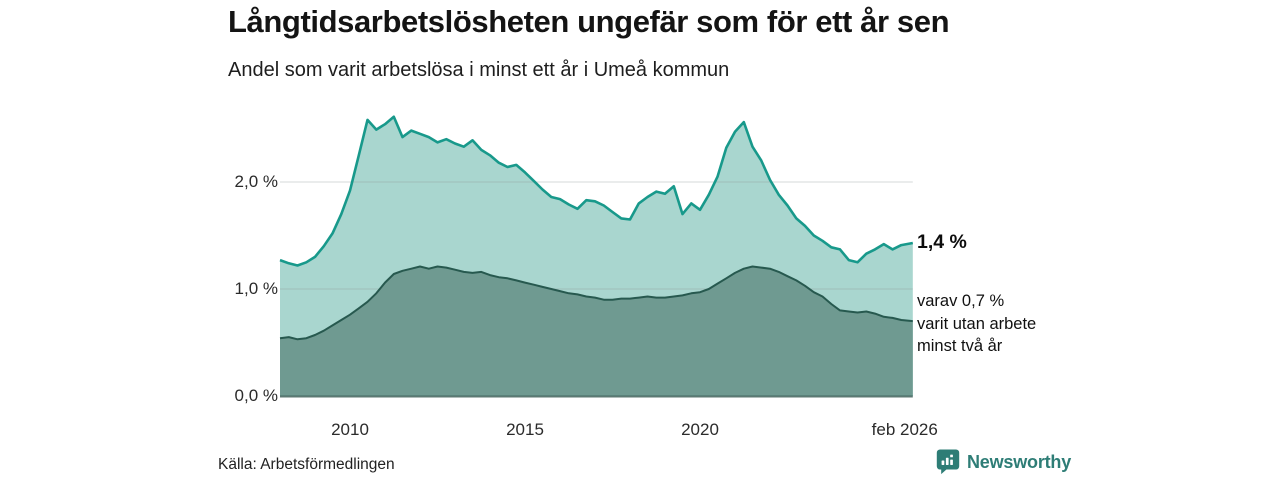 The height and width of the screenshot is (480, 1280). I want to click on newsworthy-logo: Newsworthy, so click(1003, 462).